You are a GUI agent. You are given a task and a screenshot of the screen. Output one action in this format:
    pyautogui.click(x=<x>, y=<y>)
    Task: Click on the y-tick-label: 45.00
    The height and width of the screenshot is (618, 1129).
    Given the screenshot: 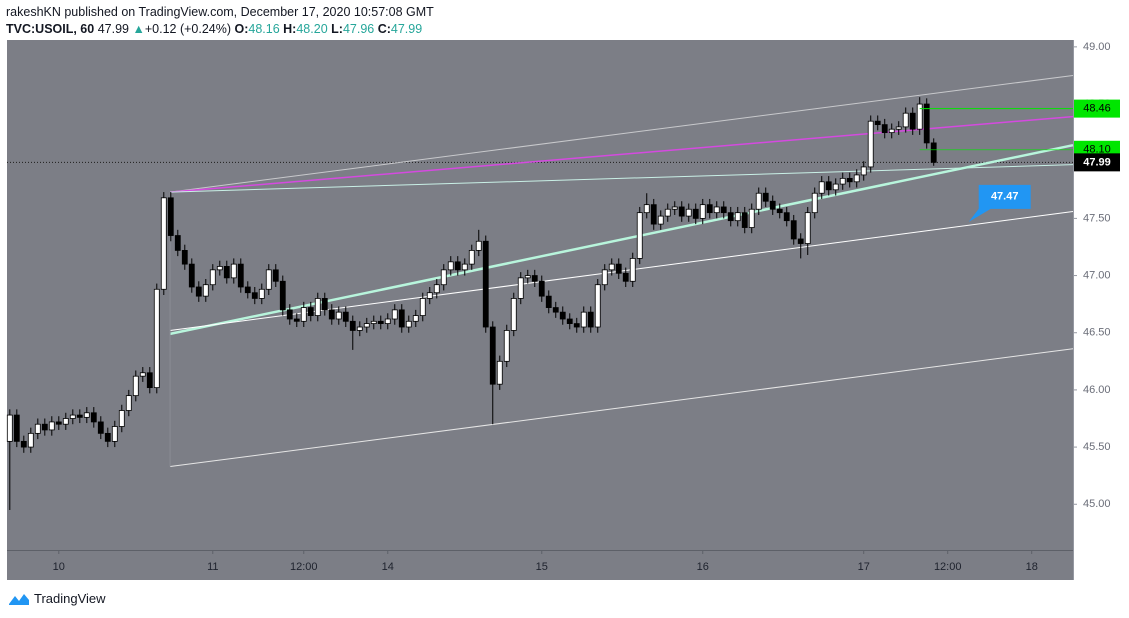 What is the action you would take?
    pyautogui.click(x=1097, y=504)
    